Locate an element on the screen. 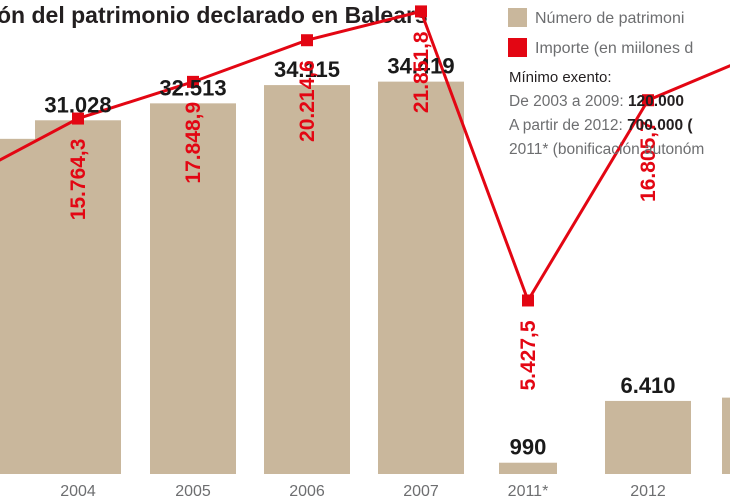  legend-swatch-line is located at coordinates (517, 47).